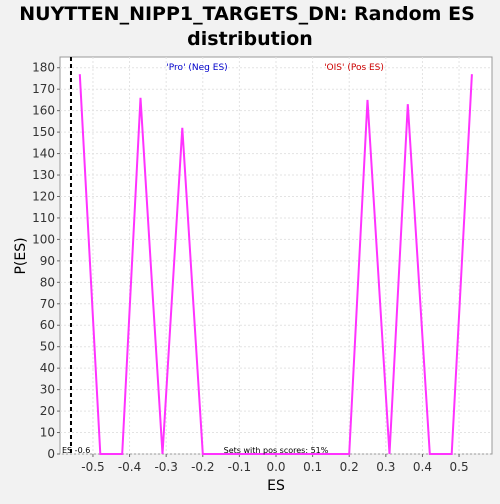 This screenshot has height=504, width=500. I want to click on y-tick-label: 160, so click(43, 111).